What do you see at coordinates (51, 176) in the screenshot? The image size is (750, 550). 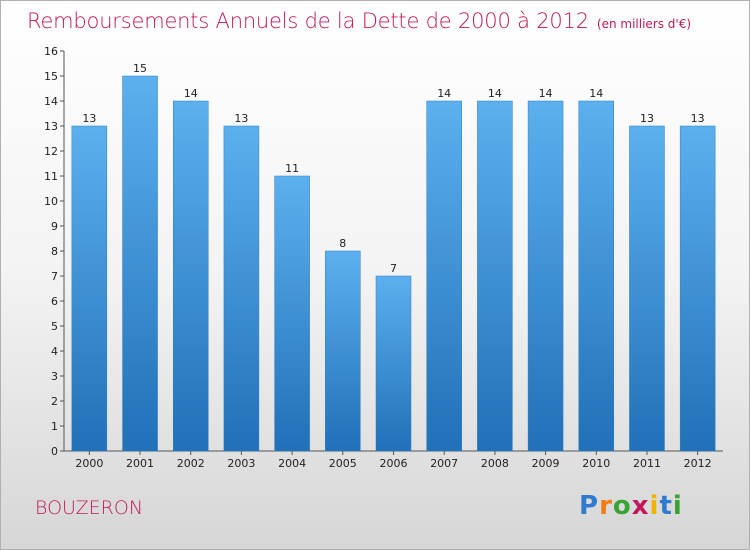 I see `y-tick-label: 11` at bounding box center [51, 176].